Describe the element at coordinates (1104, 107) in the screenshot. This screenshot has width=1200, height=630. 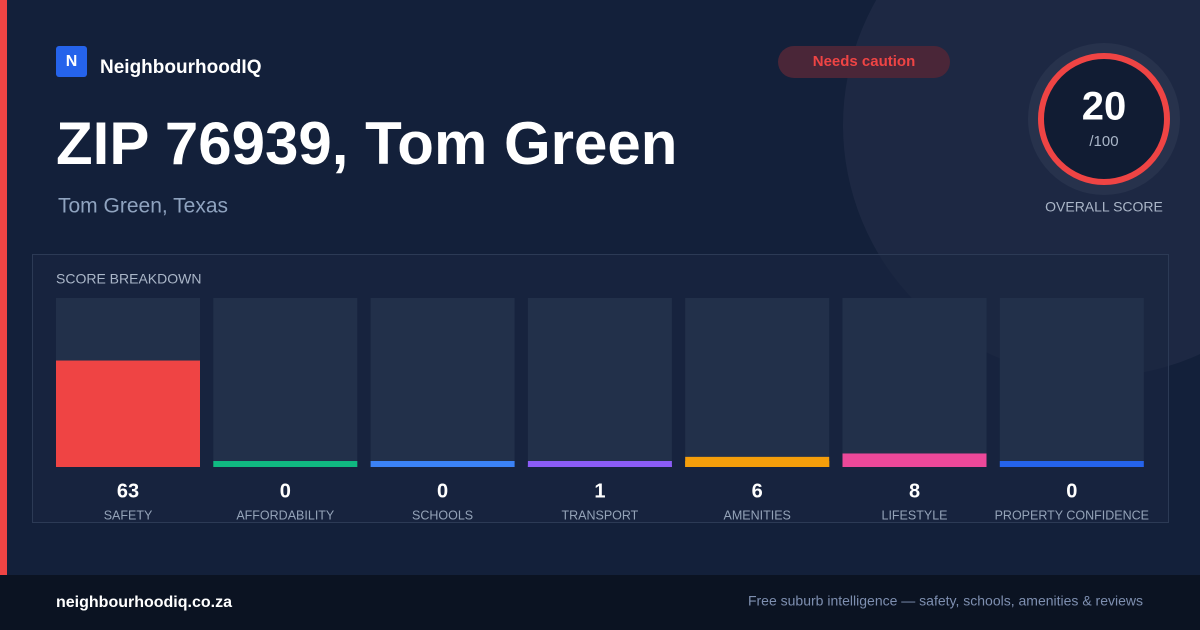
I see `score-value: 20` at that location.